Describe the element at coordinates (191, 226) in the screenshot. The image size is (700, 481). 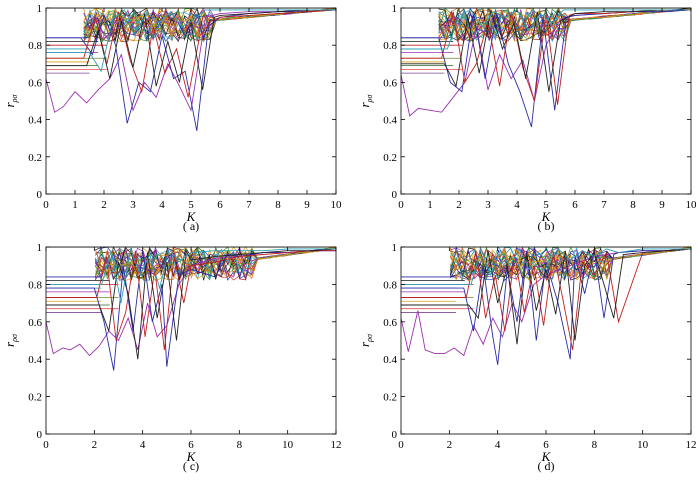
I see `panel-caption: ( a)` at that location.